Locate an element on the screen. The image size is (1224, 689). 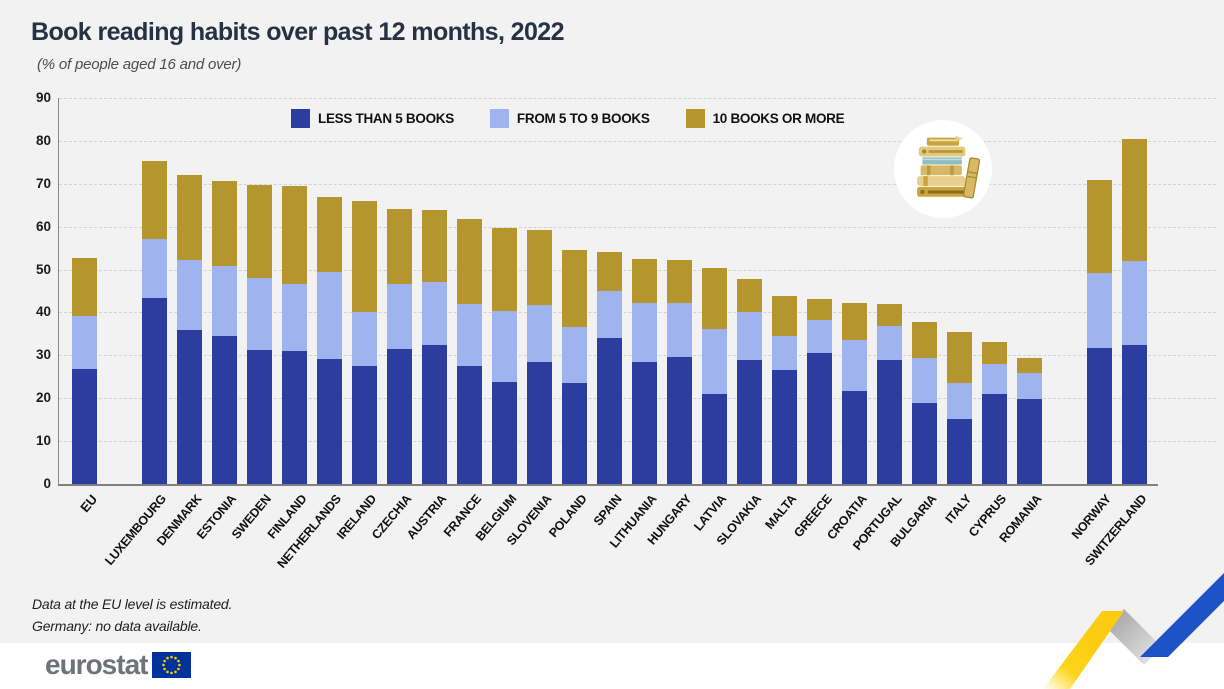
y-axis-tick-label: 20 is located at coordinates (43, 398).